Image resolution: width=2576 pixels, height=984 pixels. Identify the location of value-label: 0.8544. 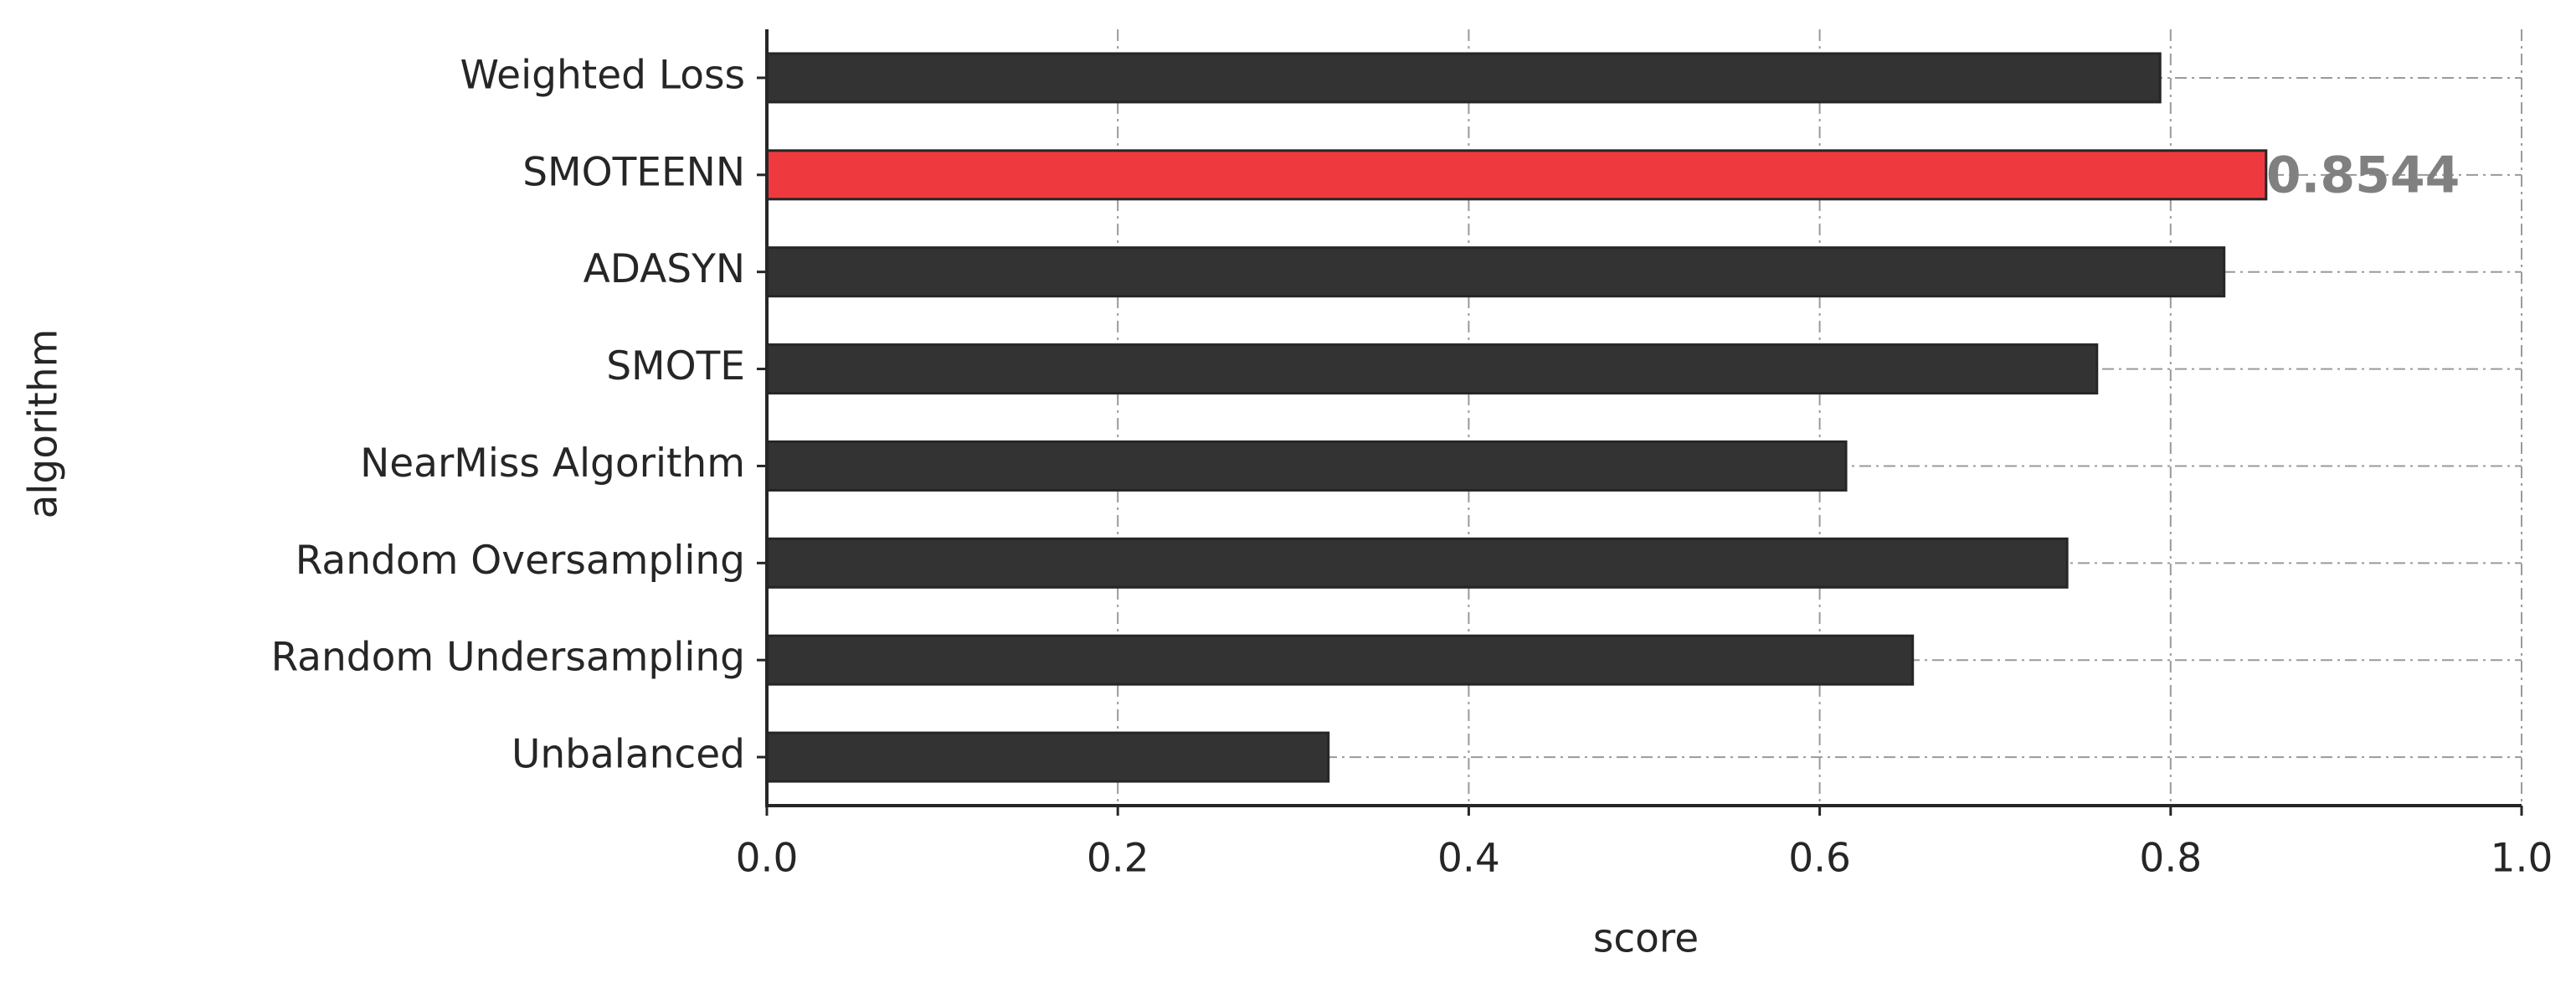
(2363, 175).